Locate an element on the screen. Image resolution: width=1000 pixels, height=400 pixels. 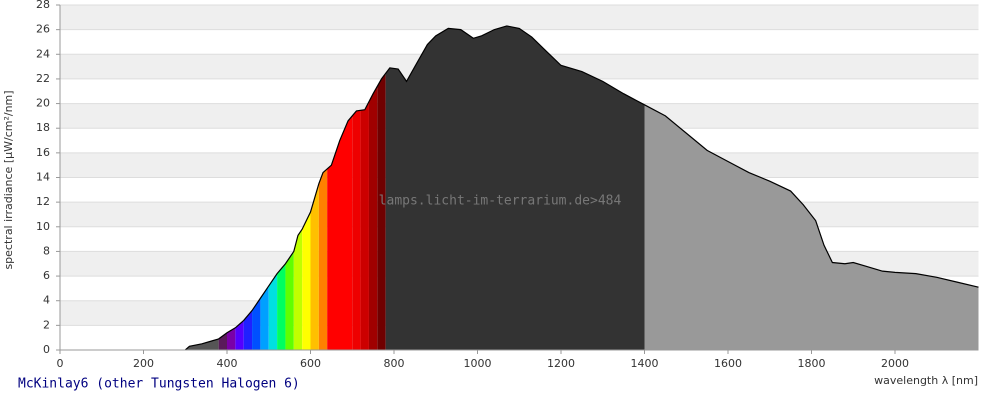
x-tick-label: 1000 is located at coordinates (478, 363).